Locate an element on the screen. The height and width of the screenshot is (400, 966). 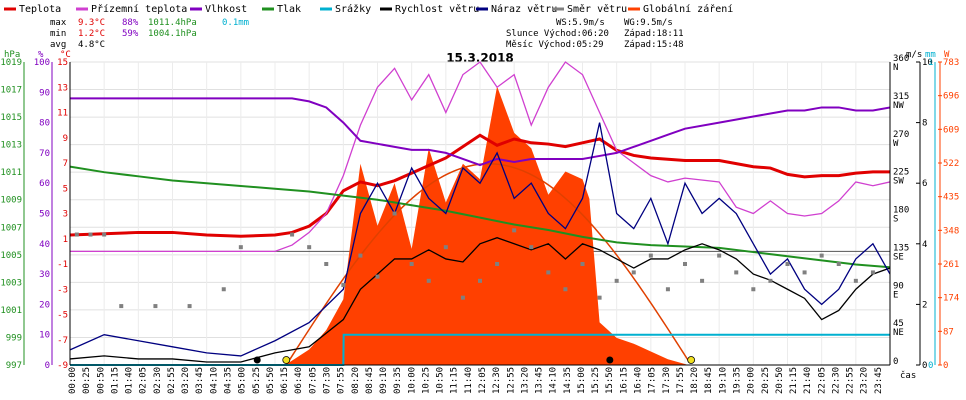
x-tick-6: 02:30 is located at coordinates (158, 380).